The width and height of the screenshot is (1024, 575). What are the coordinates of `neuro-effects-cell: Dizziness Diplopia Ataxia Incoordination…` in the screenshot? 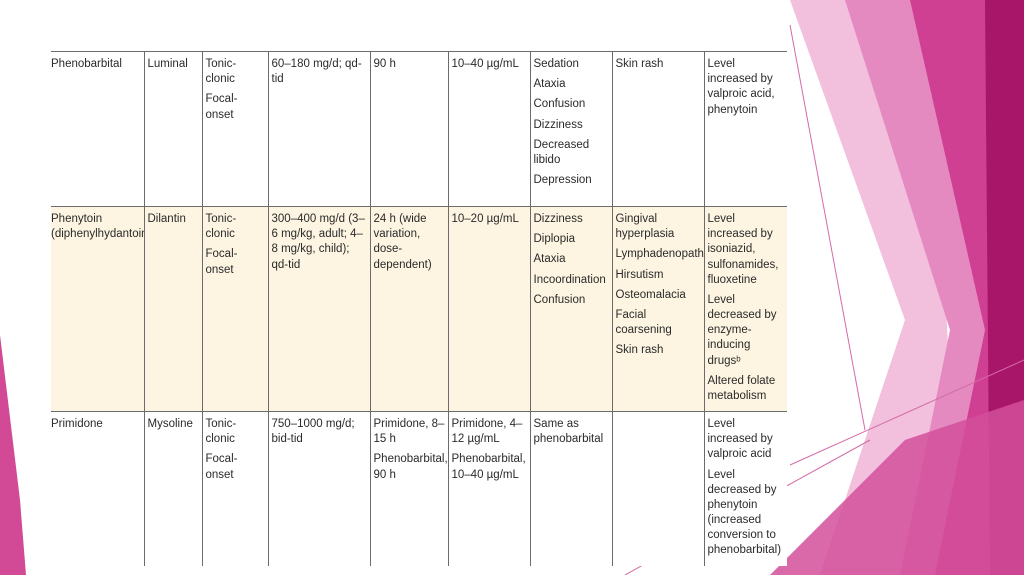 It's located at (571, 309).